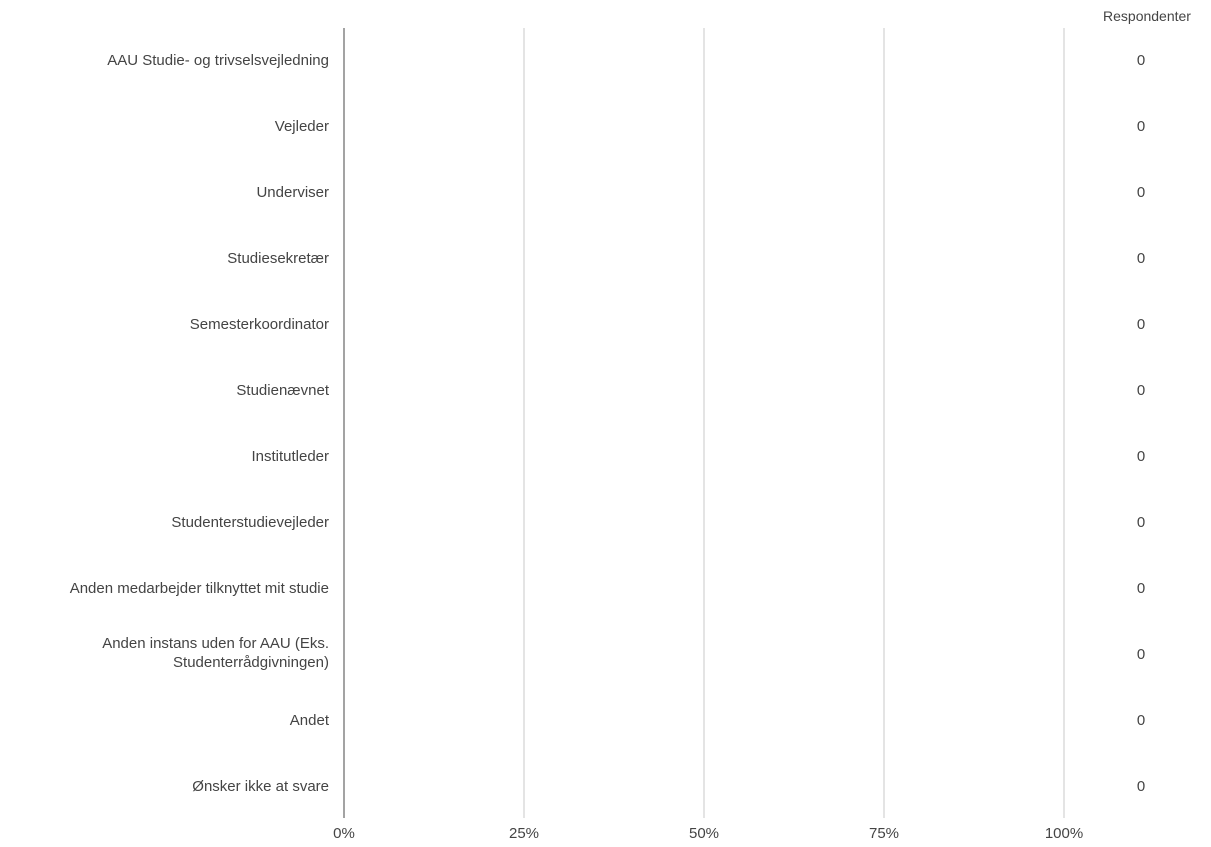  Describe the element at coordinates (524, 833) in the screenshot. I see `x-tick-label: 25%` at that location.